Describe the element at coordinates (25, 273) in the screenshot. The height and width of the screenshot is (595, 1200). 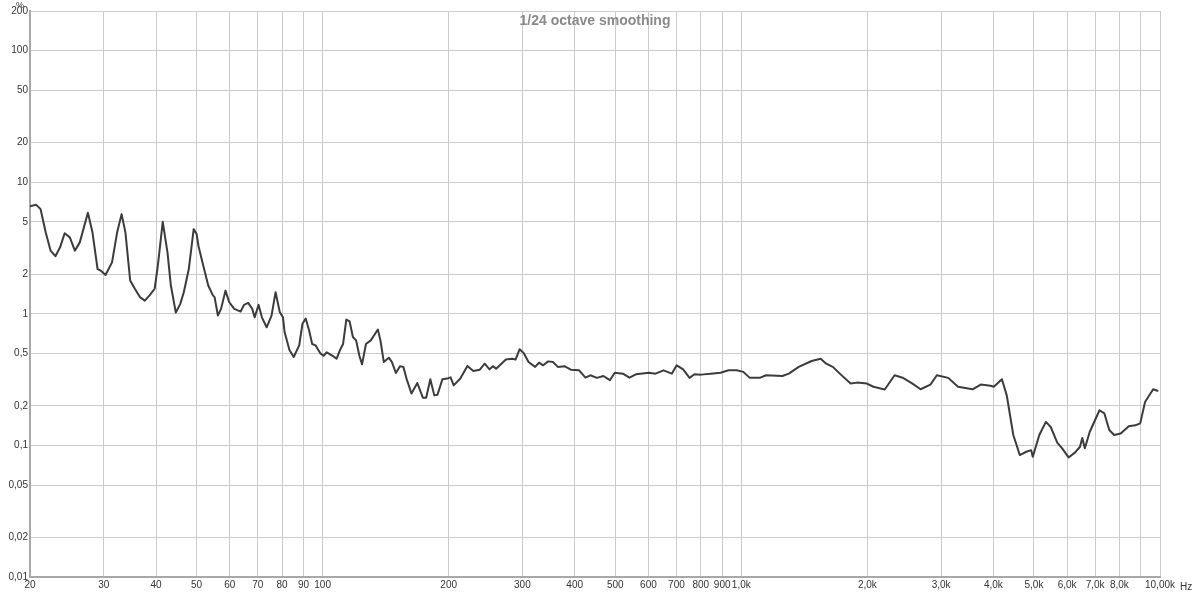
I see `y-tick-label: 2` at that location.